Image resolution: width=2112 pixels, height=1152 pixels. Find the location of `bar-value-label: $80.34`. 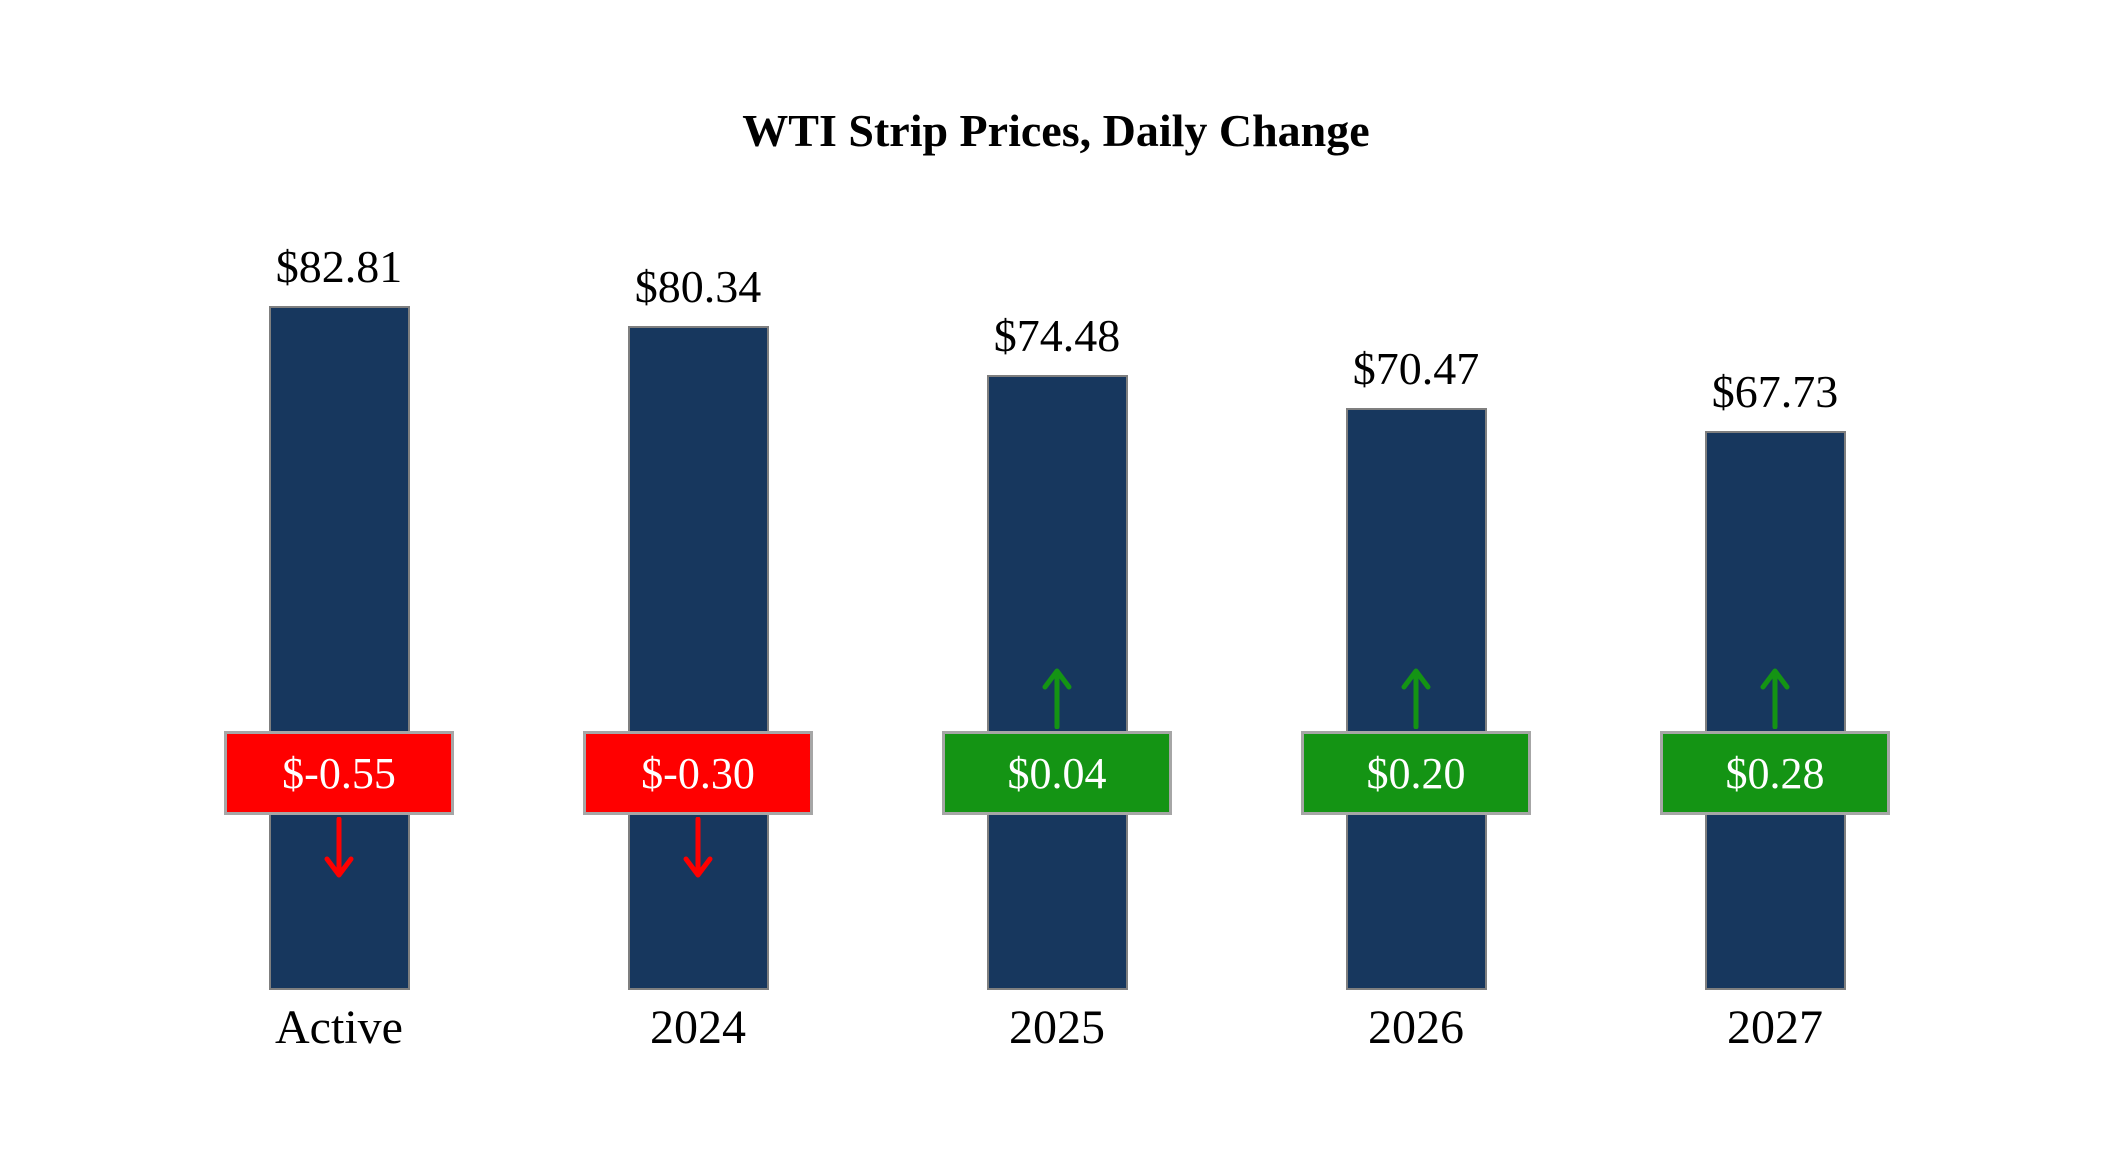

bar-value-label: $80.34 is located at coordinates (698, 286).